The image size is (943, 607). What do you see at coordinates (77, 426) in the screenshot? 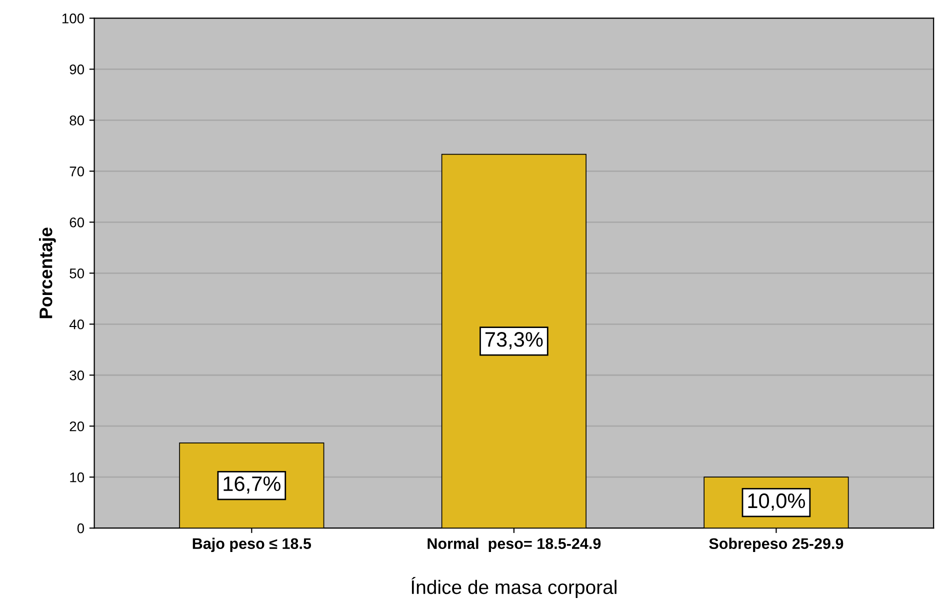
I see `y-tick-label: 20` at bounding box center [77, 426].